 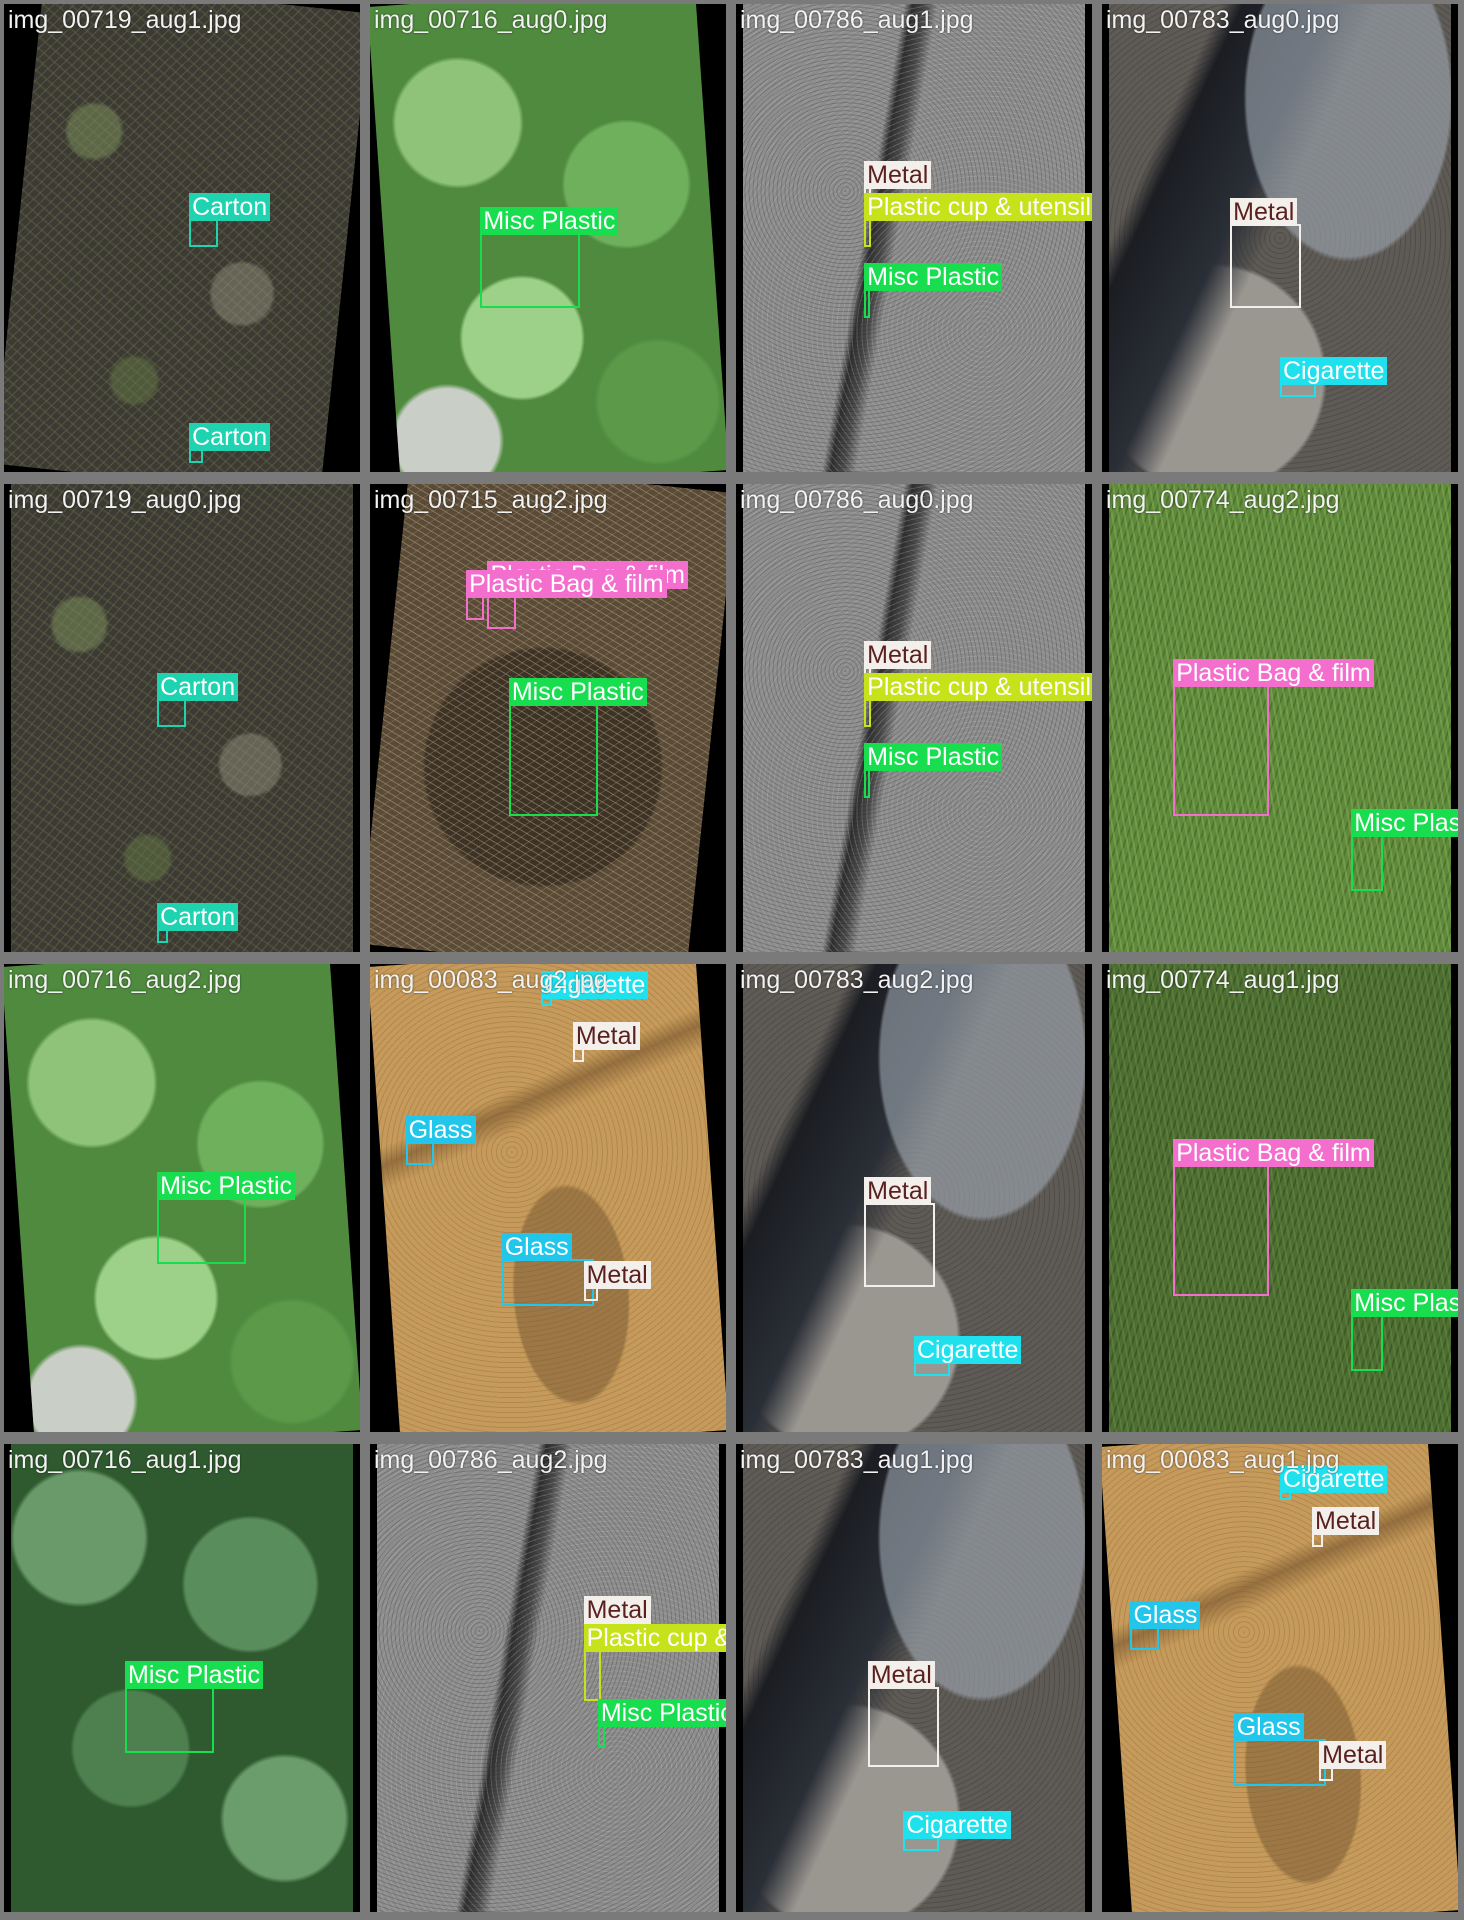 What do you see at coordinates (125, 20) in the screenshot?
I see `file-name-label: img_00719_aug1.jpg` at bounding box center [125, 20].